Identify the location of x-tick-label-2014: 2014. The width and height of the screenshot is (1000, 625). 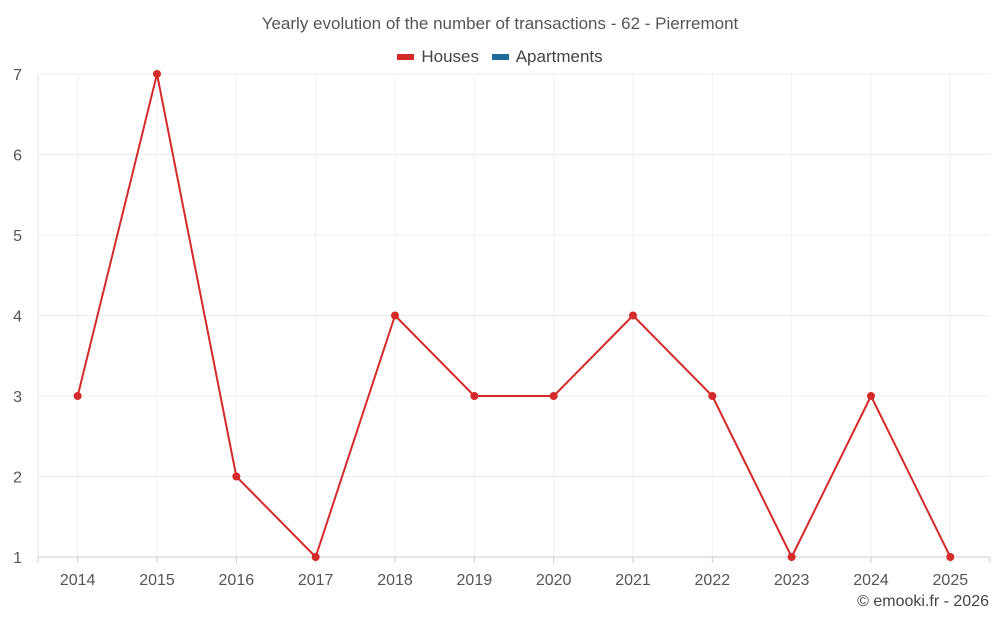
(78, 580).